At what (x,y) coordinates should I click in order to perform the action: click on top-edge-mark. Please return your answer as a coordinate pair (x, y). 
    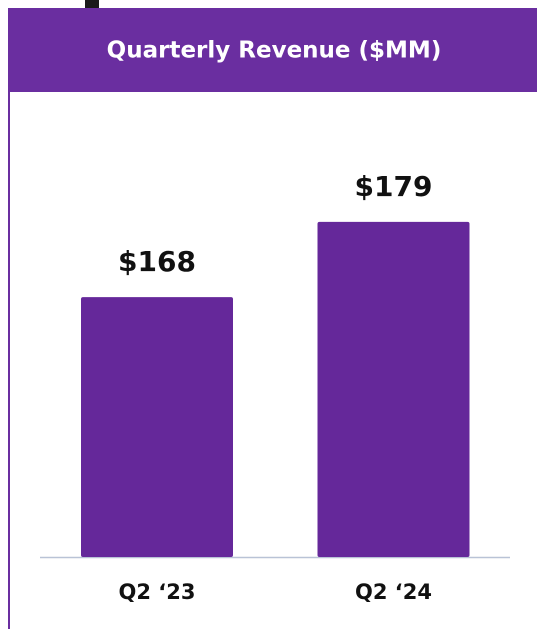
    Looking at the image, I should click on (92, 4).